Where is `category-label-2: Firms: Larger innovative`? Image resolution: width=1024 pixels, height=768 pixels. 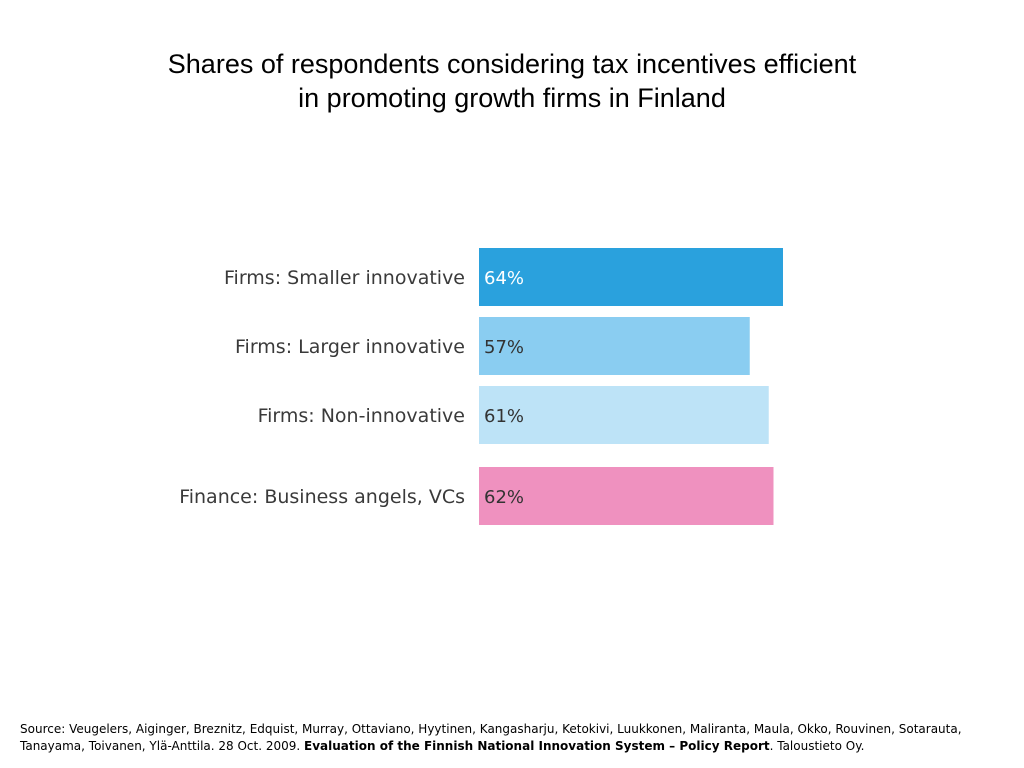
category-label-2: Firms: Larger innovative is located at coordinates (350, 347).